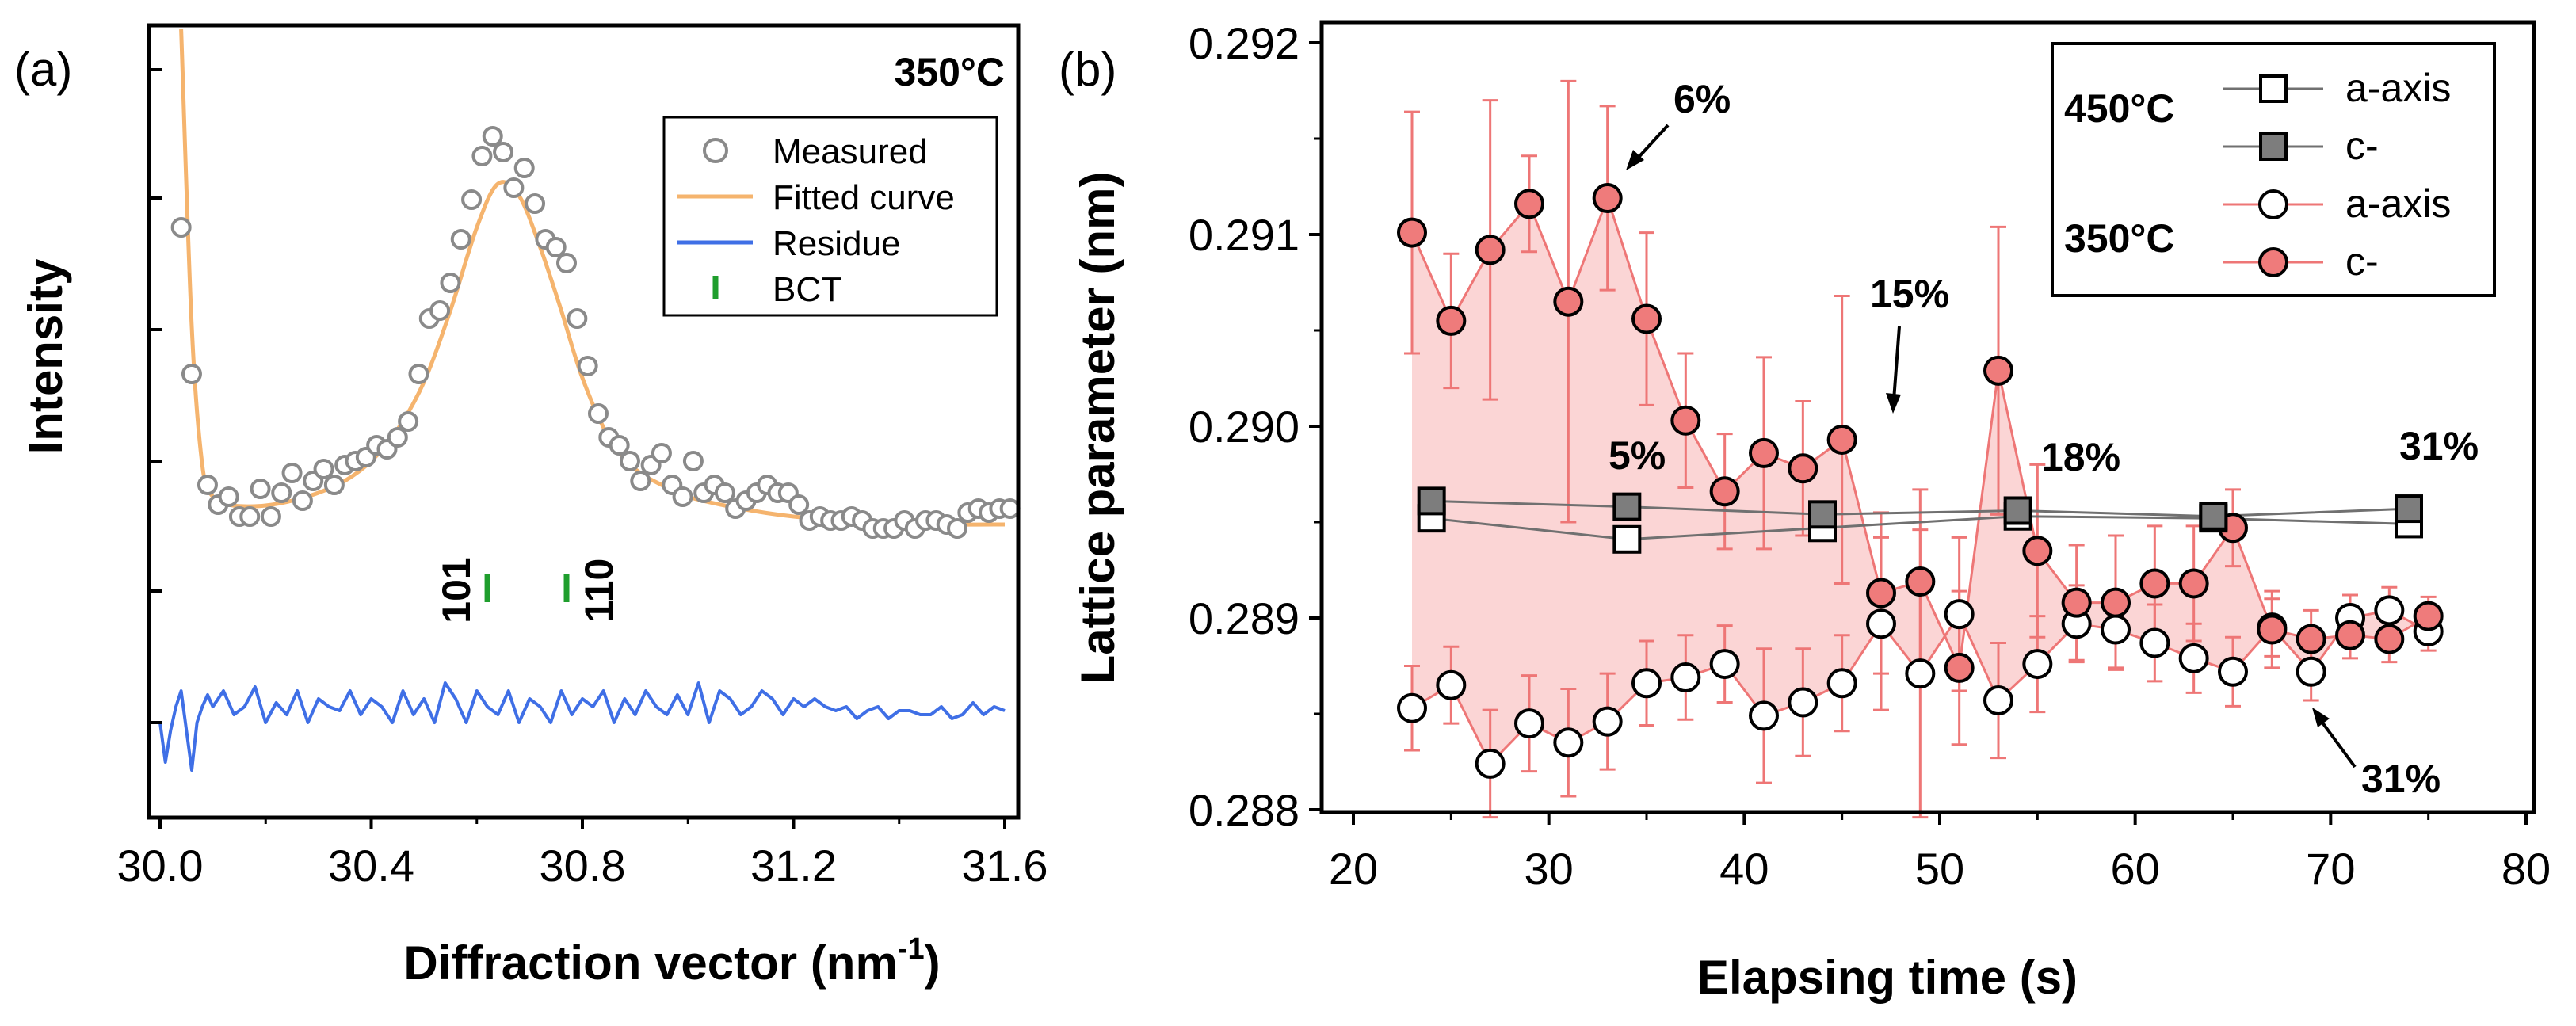  Describe the element at coordinates (850, 151) in the screenshot. I see `legend-measured-label: Measured` at that location.